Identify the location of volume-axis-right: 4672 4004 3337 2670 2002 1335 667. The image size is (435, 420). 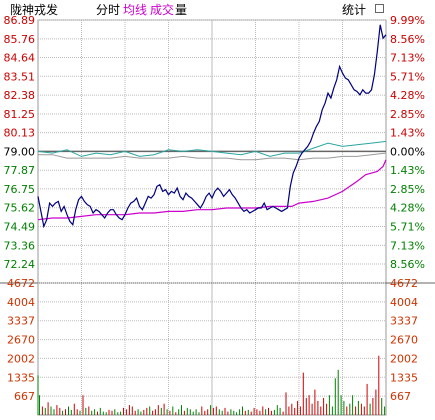
(404, 340).